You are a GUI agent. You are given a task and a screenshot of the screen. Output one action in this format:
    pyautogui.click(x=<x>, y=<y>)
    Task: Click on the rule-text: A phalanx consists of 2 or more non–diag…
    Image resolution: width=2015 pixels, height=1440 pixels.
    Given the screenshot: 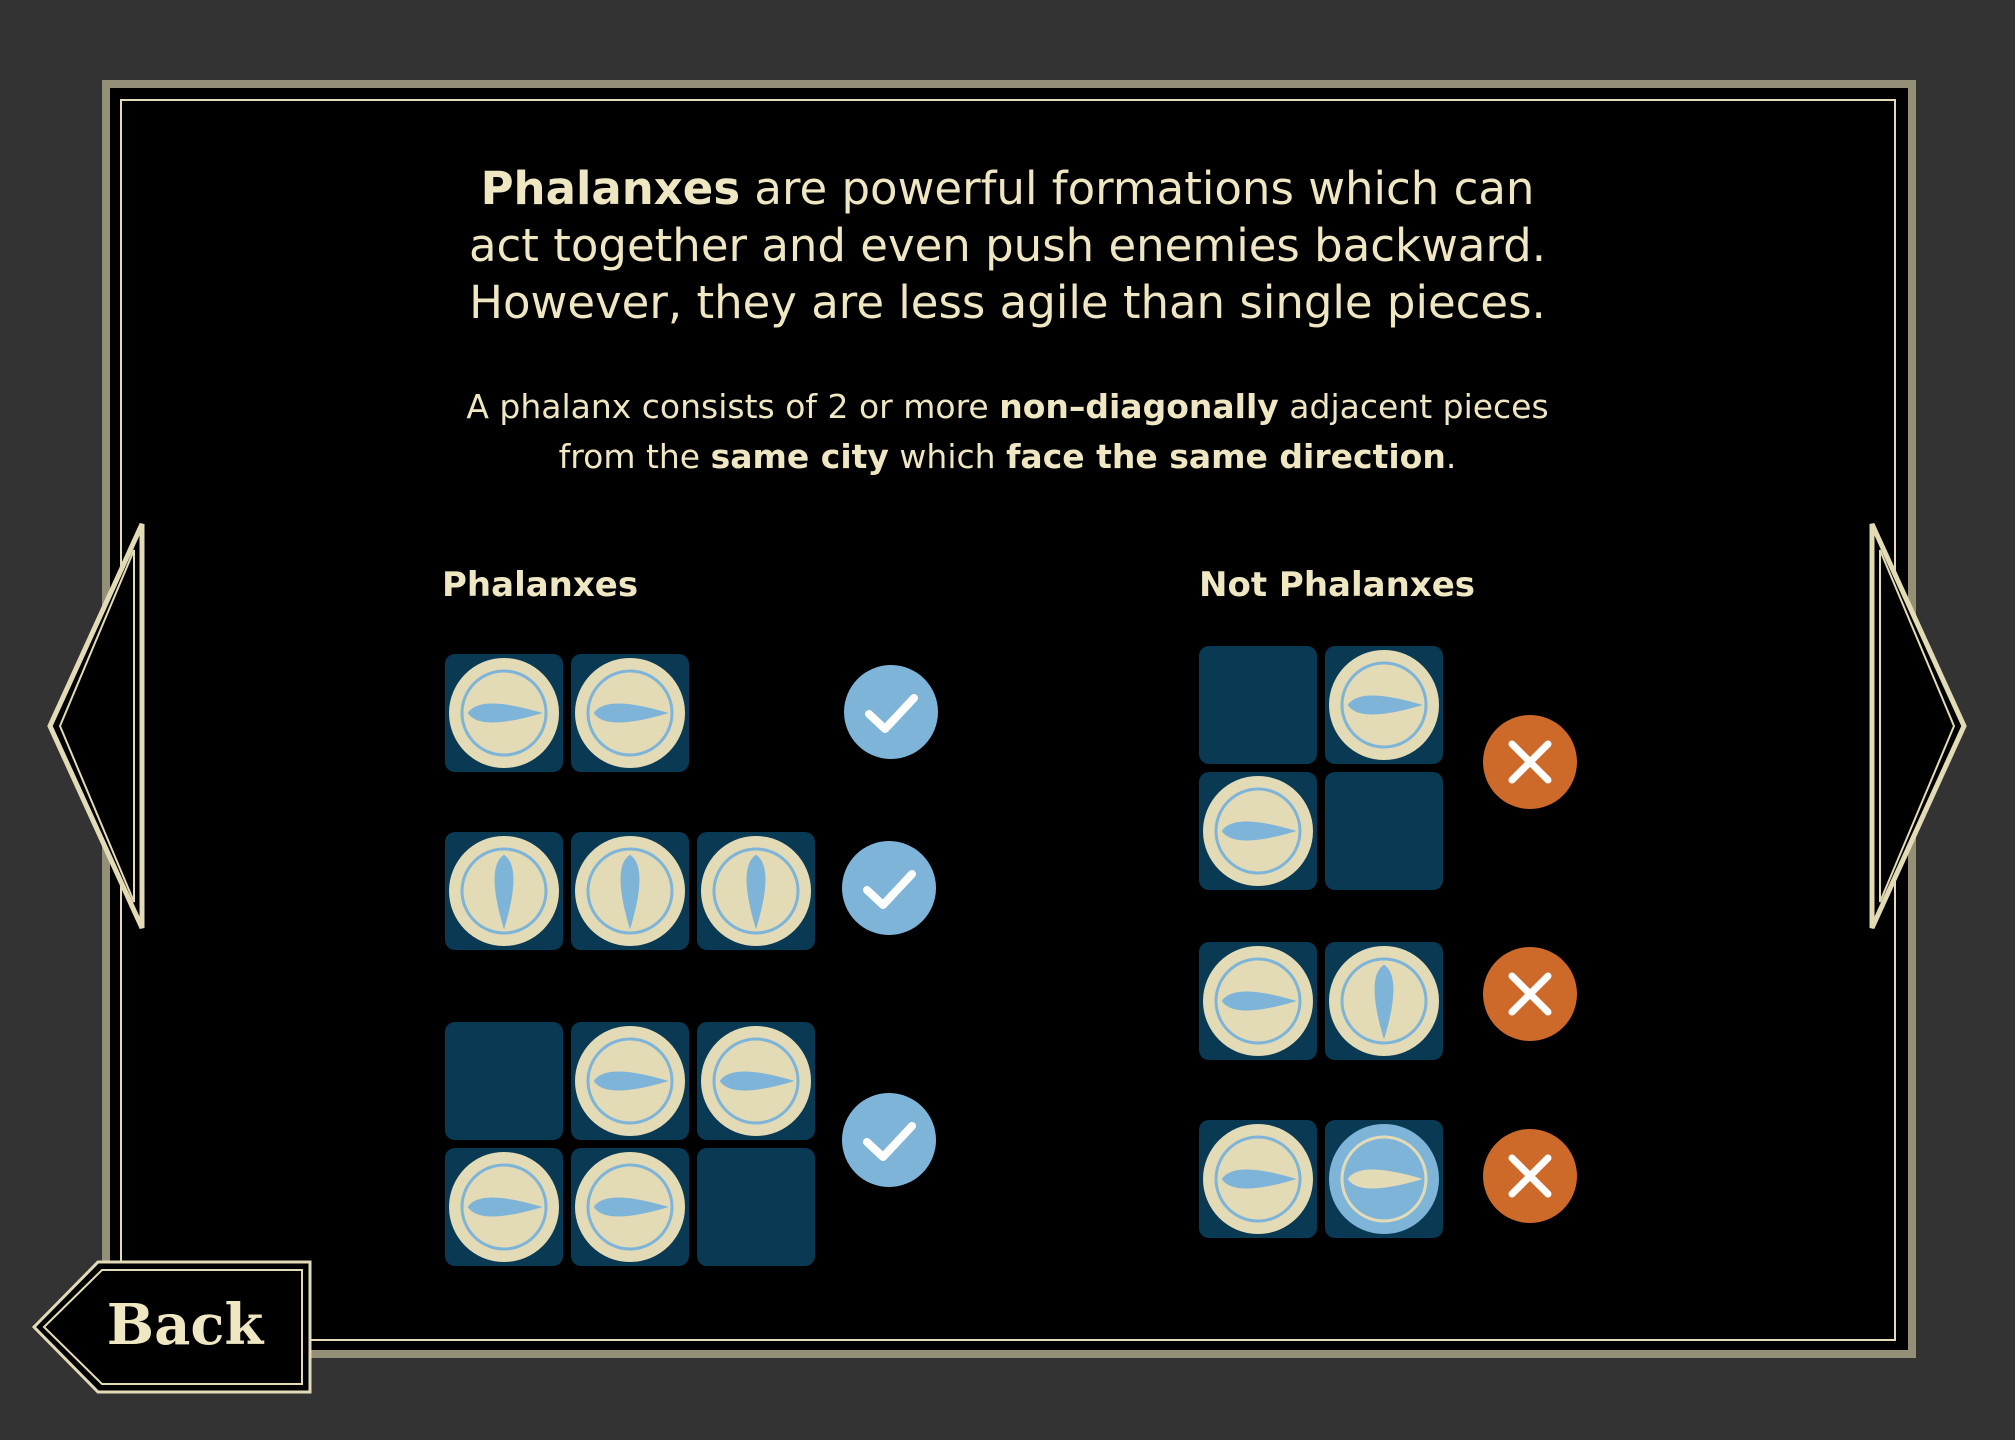 What is the action you would take?
    pyautogui.click(x=1007, y=432)
    